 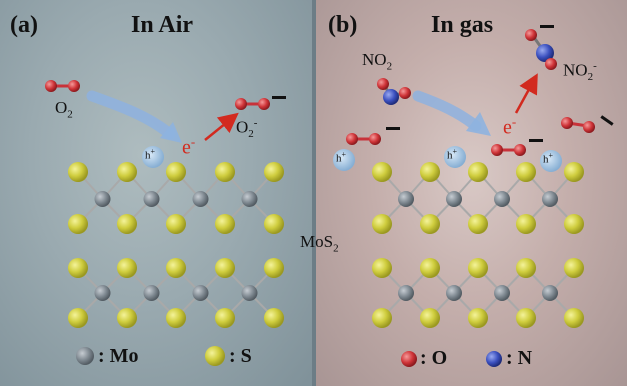 I want to click on panel-a-label: (a), so click(x=24, y=25).